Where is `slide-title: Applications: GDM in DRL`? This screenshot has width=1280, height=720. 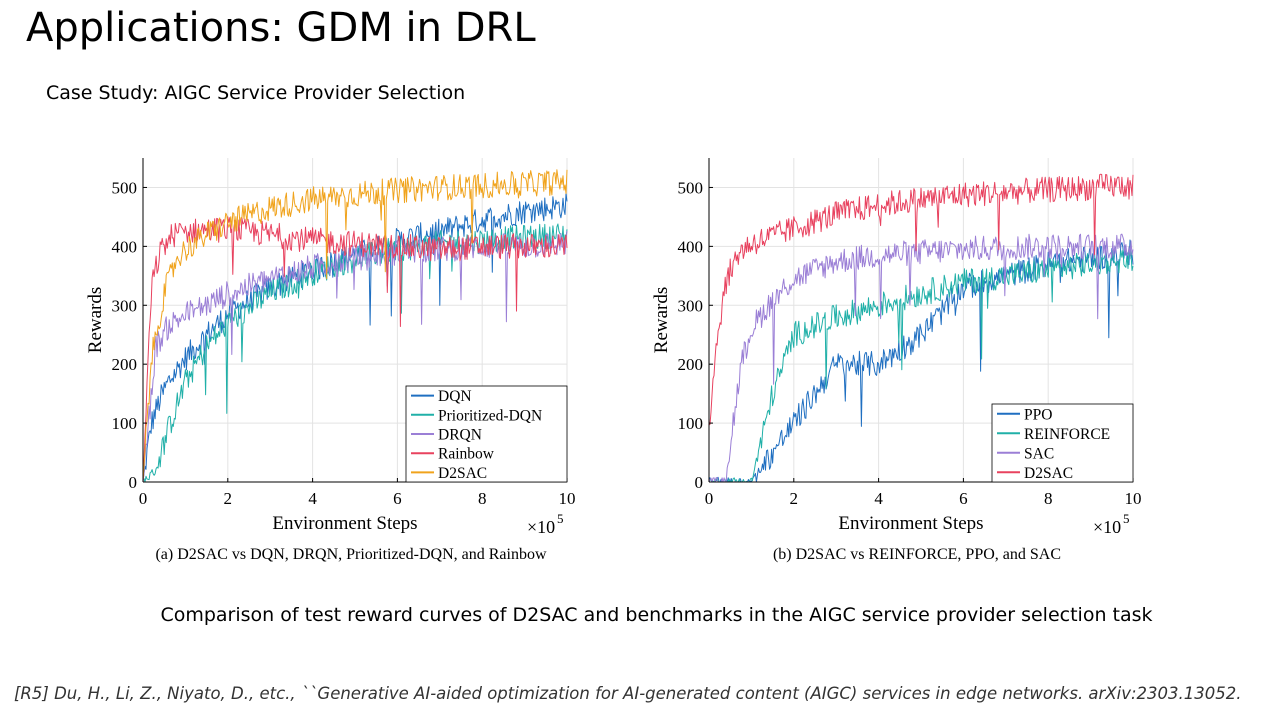 slide-title: Applications: GDM in DRL is located at coordinates (281, 28).